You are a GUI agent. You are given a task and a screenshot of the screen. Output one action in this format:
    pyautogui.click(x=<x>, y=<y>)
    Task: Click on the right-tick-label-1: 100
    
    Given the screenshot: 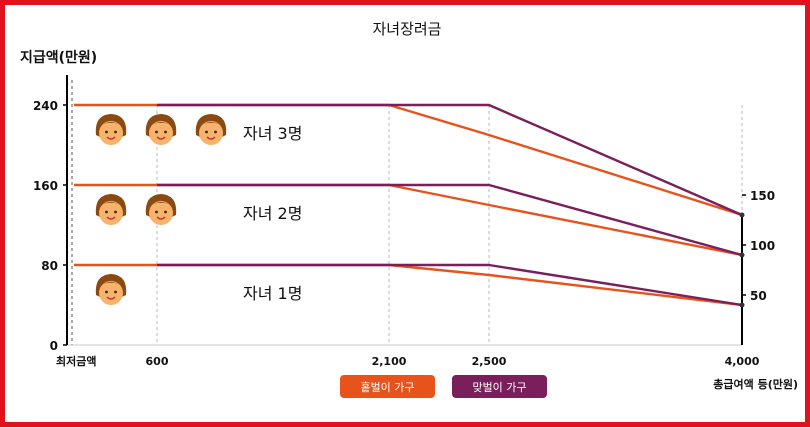 What is the action you would take?
    pyautogui.click(x=762, y=246)
    